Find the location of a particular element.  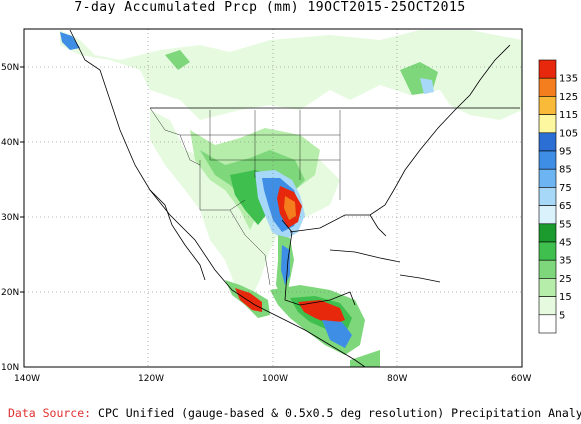

lon-label: 80W is located at coordinates (397, 379).